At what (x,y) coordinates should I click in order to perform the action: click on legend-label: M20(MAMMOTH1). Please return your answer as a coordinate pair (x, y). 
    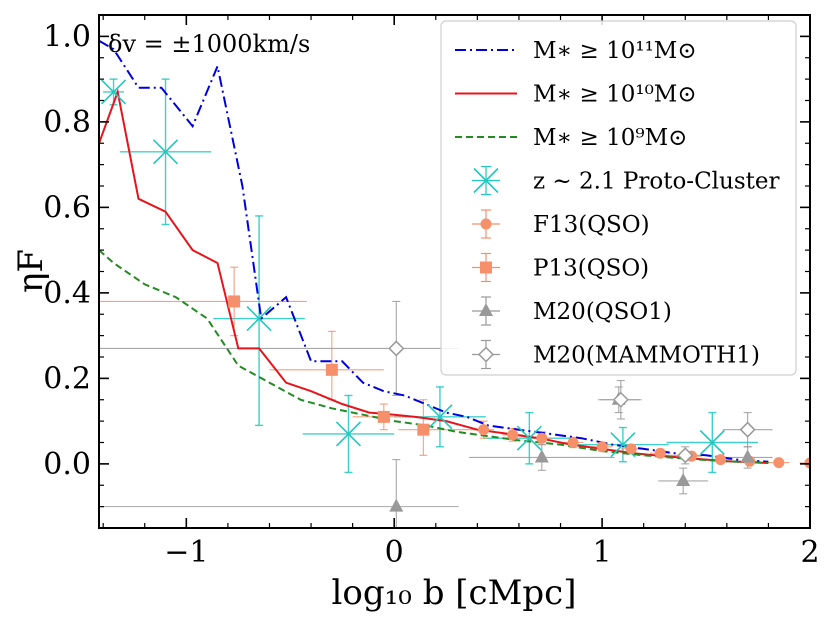
    Looking at the image, I should click on (646, 356).